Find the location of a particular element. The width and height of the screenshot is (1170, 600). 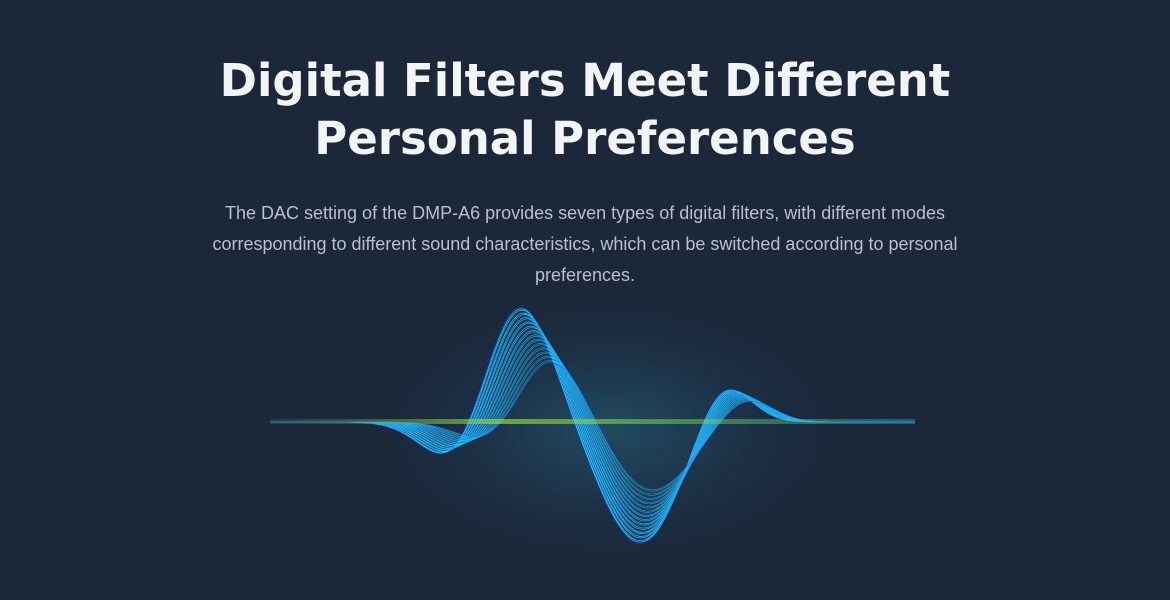

title-line-2: Personal Preferences is located at coordinates (585, 138).